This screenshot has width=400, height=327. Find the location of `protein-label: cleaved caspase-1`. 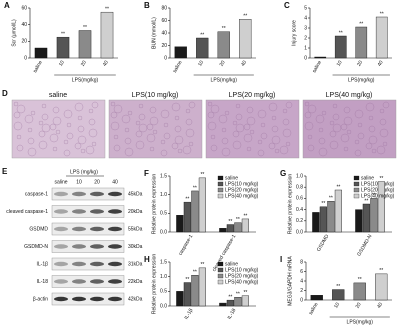

protein-label: cleaved caspase-1 is located at coordinates (27, 212).